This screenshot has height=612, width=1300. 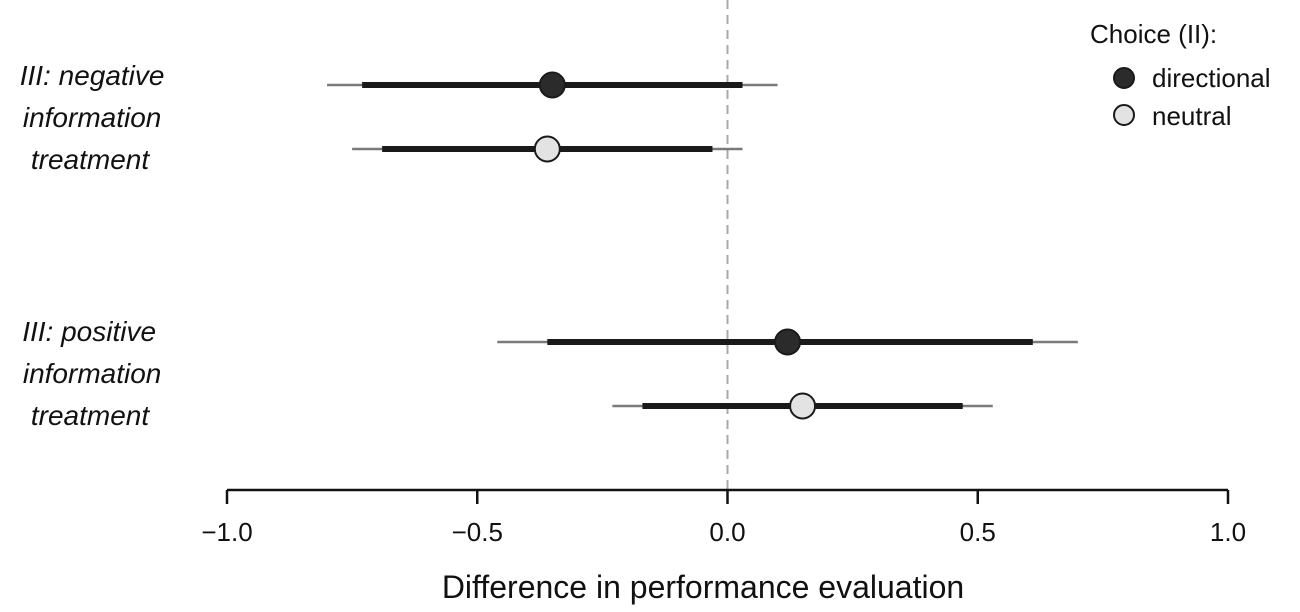 I want to click on x-axis-title: Difference in performance evaluation, so click(x=703, y=587).